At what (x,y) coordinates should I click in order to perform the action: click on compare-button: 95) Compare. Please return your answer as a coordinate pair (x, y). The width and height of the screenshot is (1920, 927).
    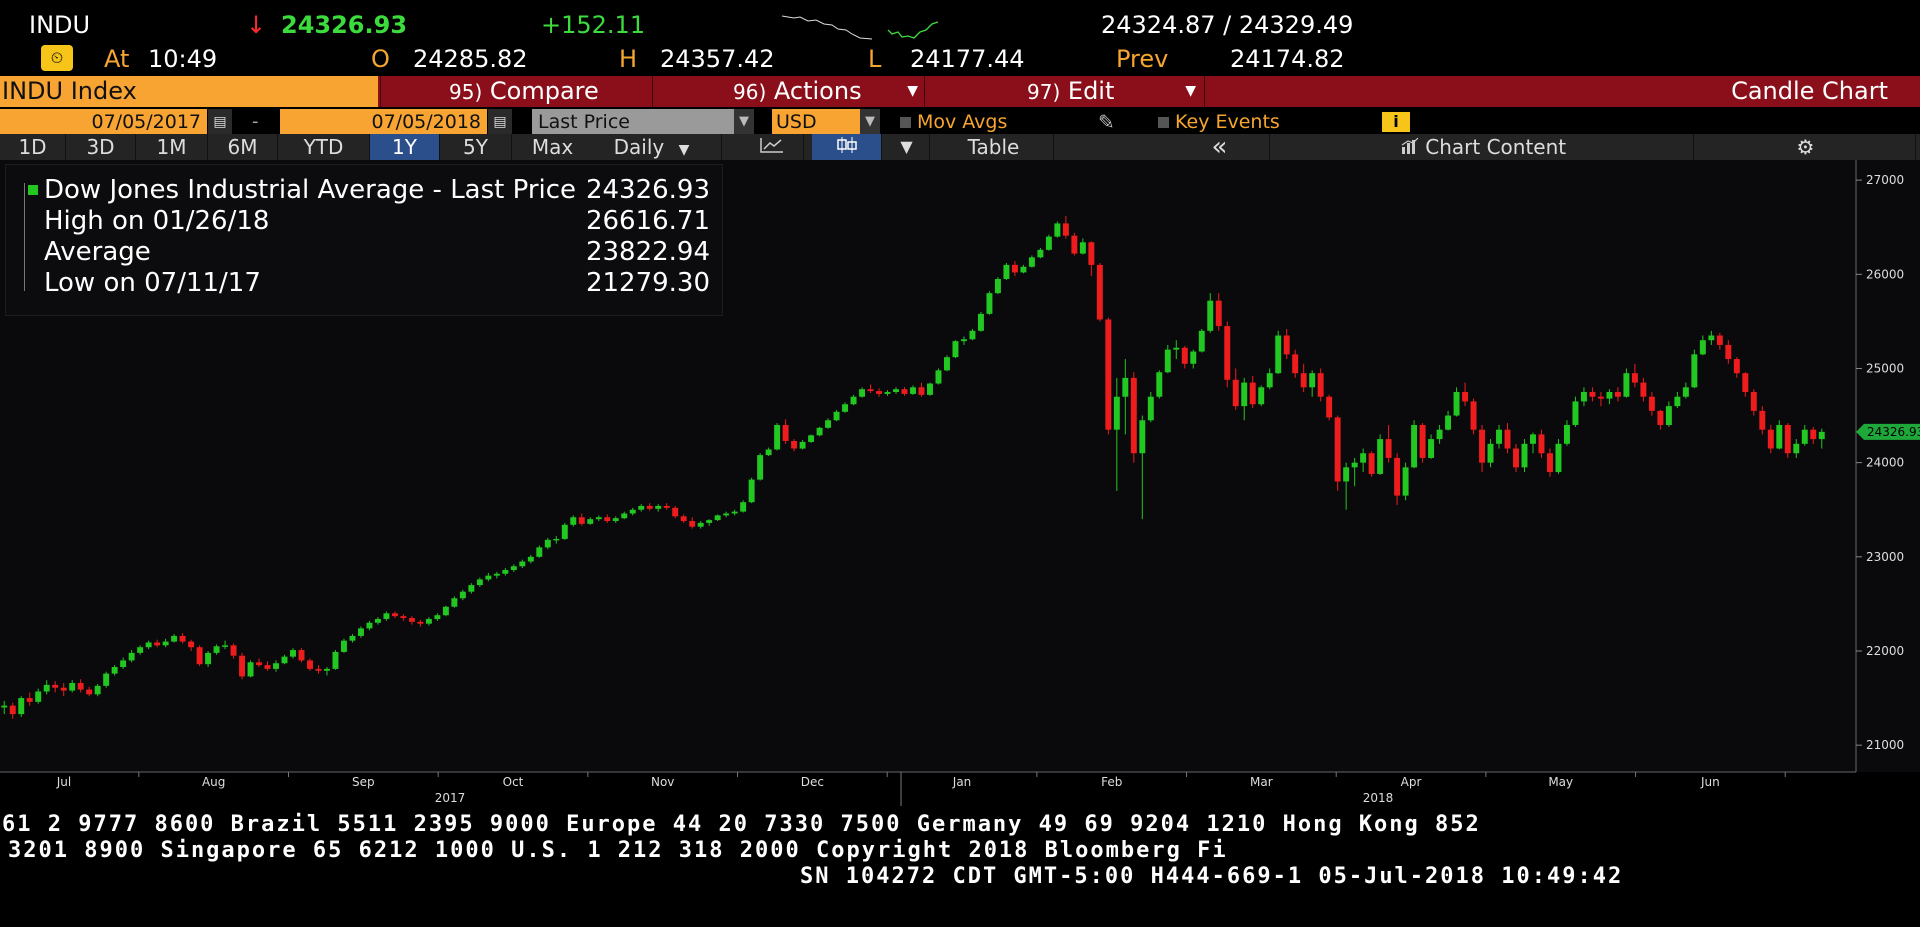
    Looking at the image, I should click on (516, 91).